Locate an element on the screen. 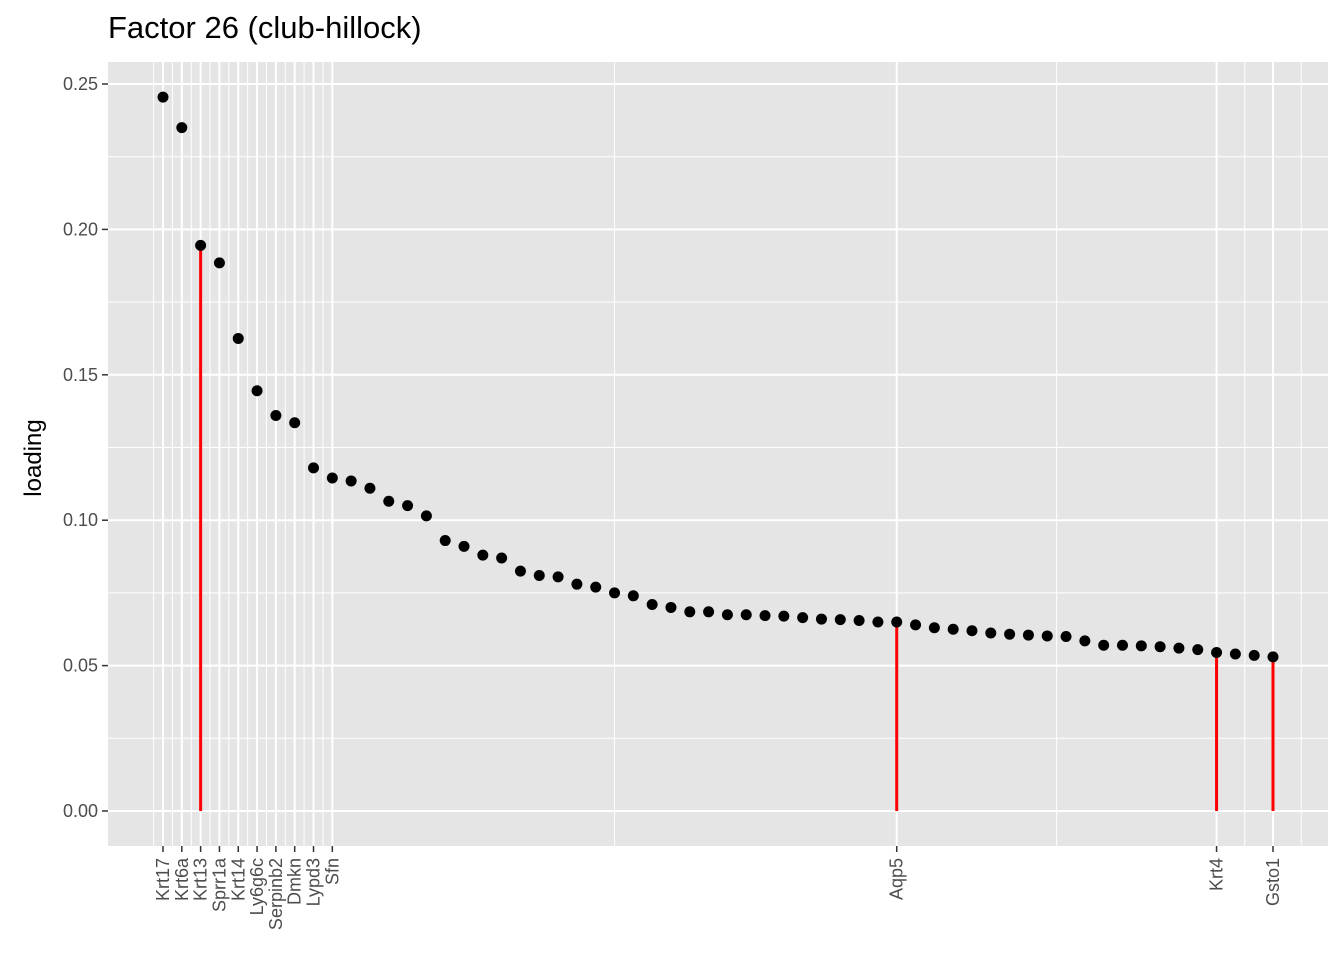 This screenshot has height=960, width=1344. x-tick-label: Gsto1 is located at coordinates (1273, 882).